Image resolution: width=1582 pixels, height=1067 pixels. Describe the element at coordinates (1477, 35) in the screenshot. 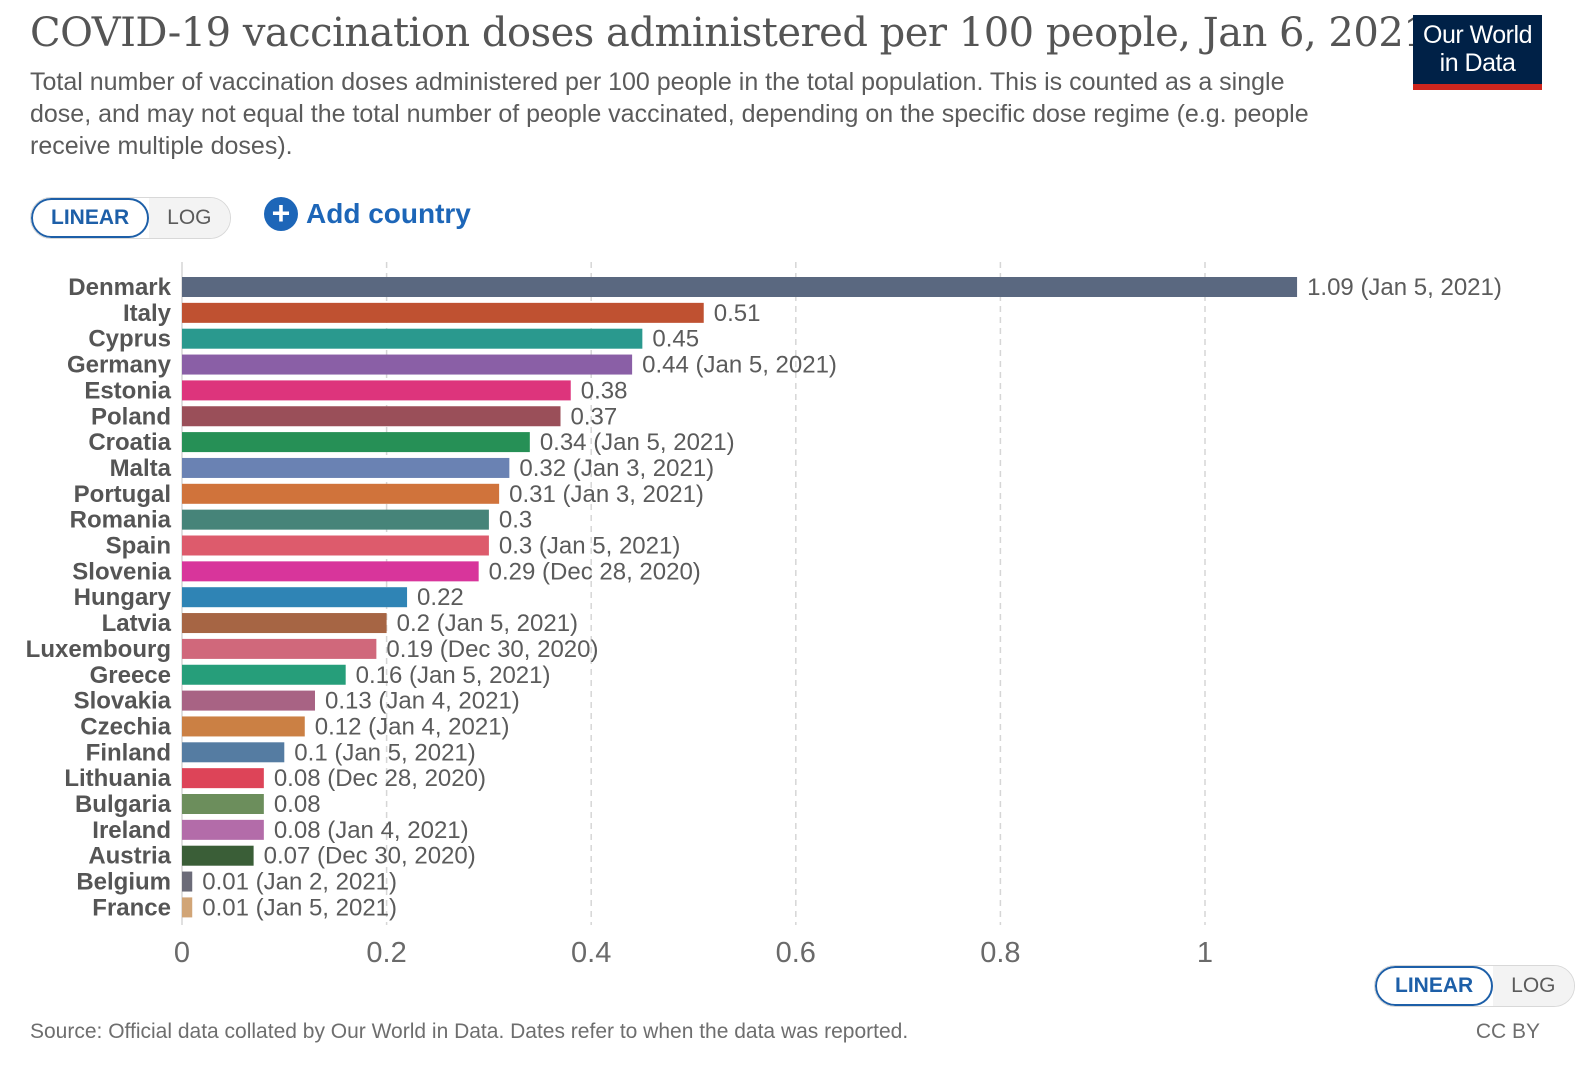

I see `logo-line-1: Our World` at that location.